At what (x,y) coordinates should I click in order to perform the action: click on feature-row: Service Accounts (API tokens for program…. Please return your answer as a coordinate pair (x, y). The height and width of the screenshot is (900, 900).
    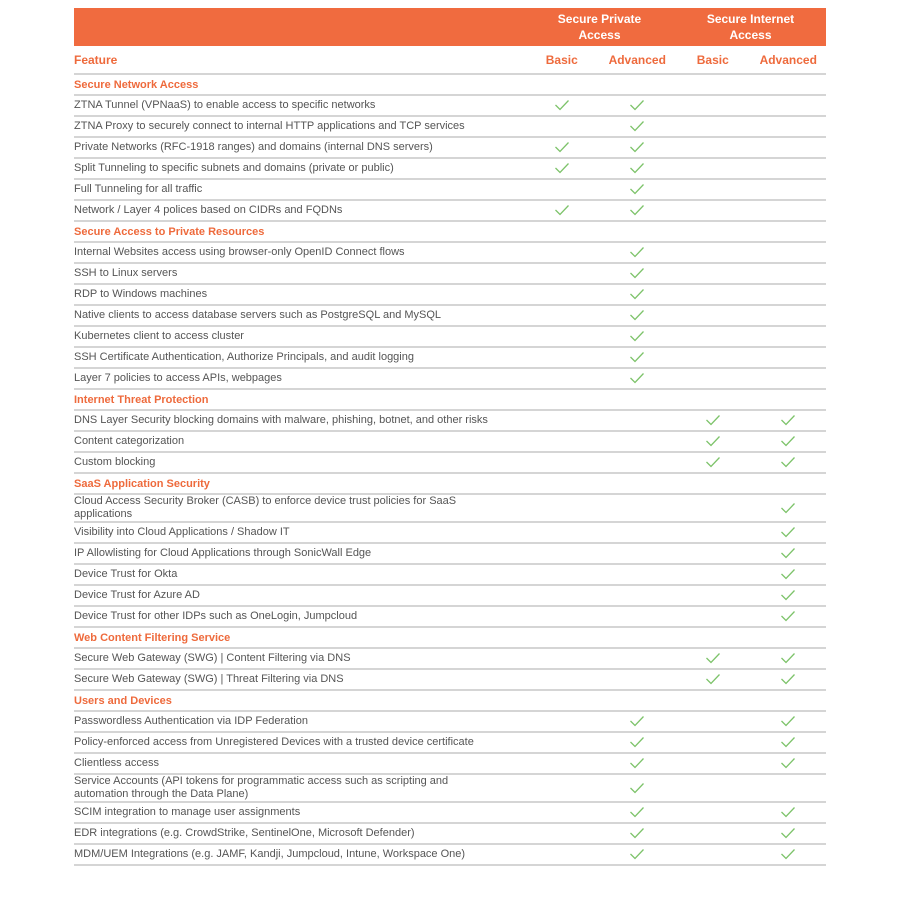
    Looking at the image, I should click on (450, 788).